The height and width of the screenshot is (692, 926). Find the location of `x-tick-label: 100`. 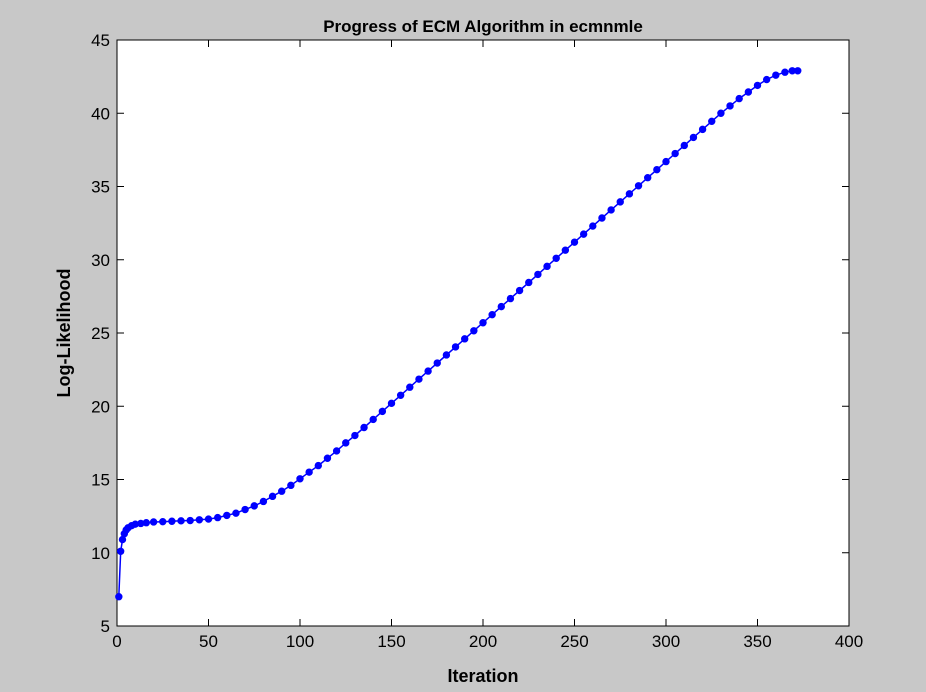

x-tick-label: 100 is located at coordinates (300, 641).